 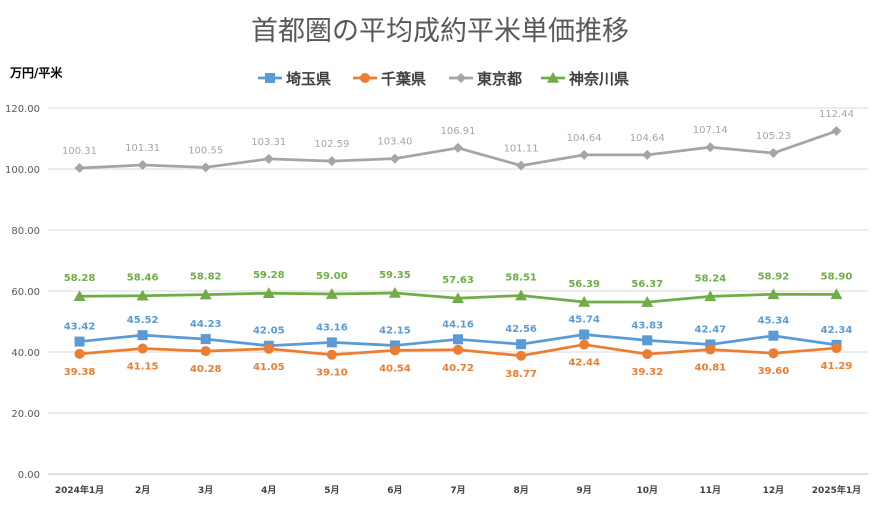 I want to click on data-label: 45.74, so click(x=584, y=319).